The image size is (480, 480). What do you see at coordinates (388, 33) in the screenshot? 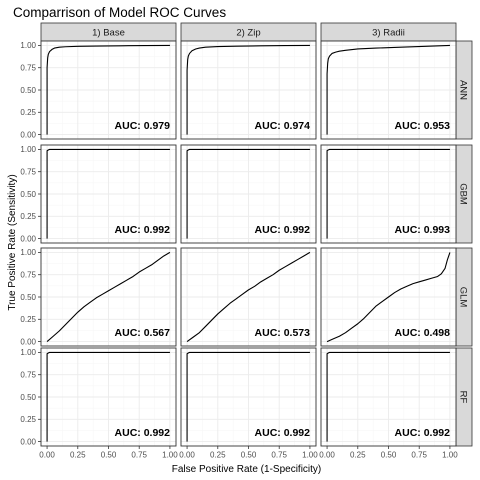
I see `column-strip-label: 3) Radii` at bounding box center [388, 33].